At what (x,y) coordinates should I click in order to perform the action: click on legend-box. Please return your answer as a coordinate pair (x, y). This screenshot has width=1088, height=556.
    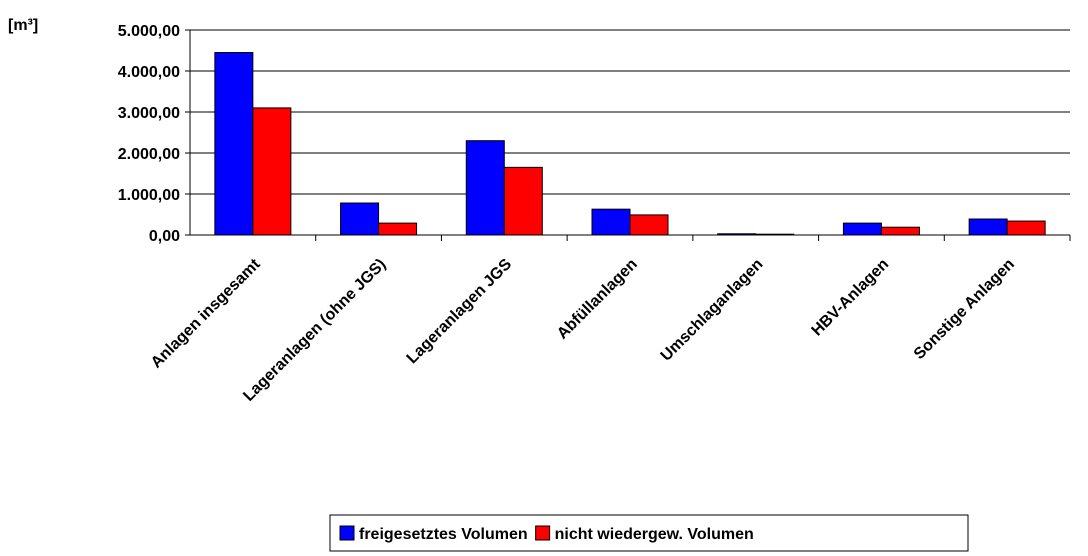
    Looking at the image, I should click on (649, 533).